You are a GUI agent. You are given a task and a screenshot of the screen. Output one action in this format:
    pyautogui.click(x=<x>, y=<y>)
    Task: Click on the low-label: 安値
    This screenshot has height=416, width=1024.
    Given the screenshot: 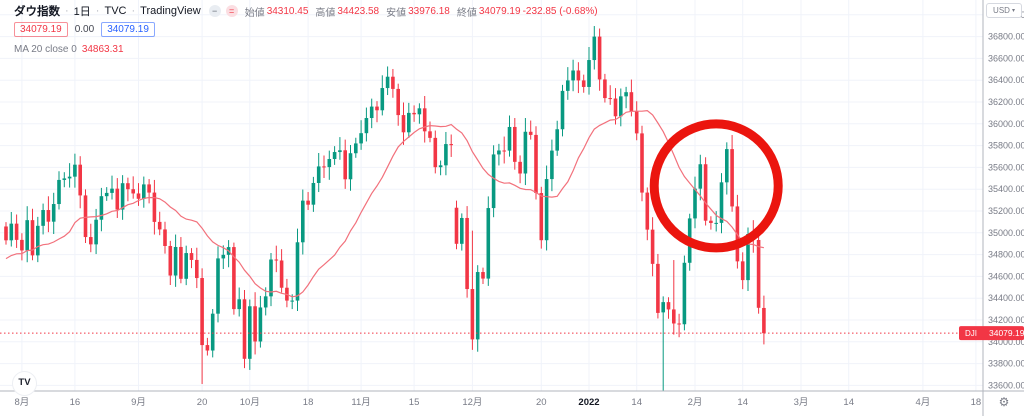 What is the action you would take?
    pyautogui.click(x=396, y=13)
    